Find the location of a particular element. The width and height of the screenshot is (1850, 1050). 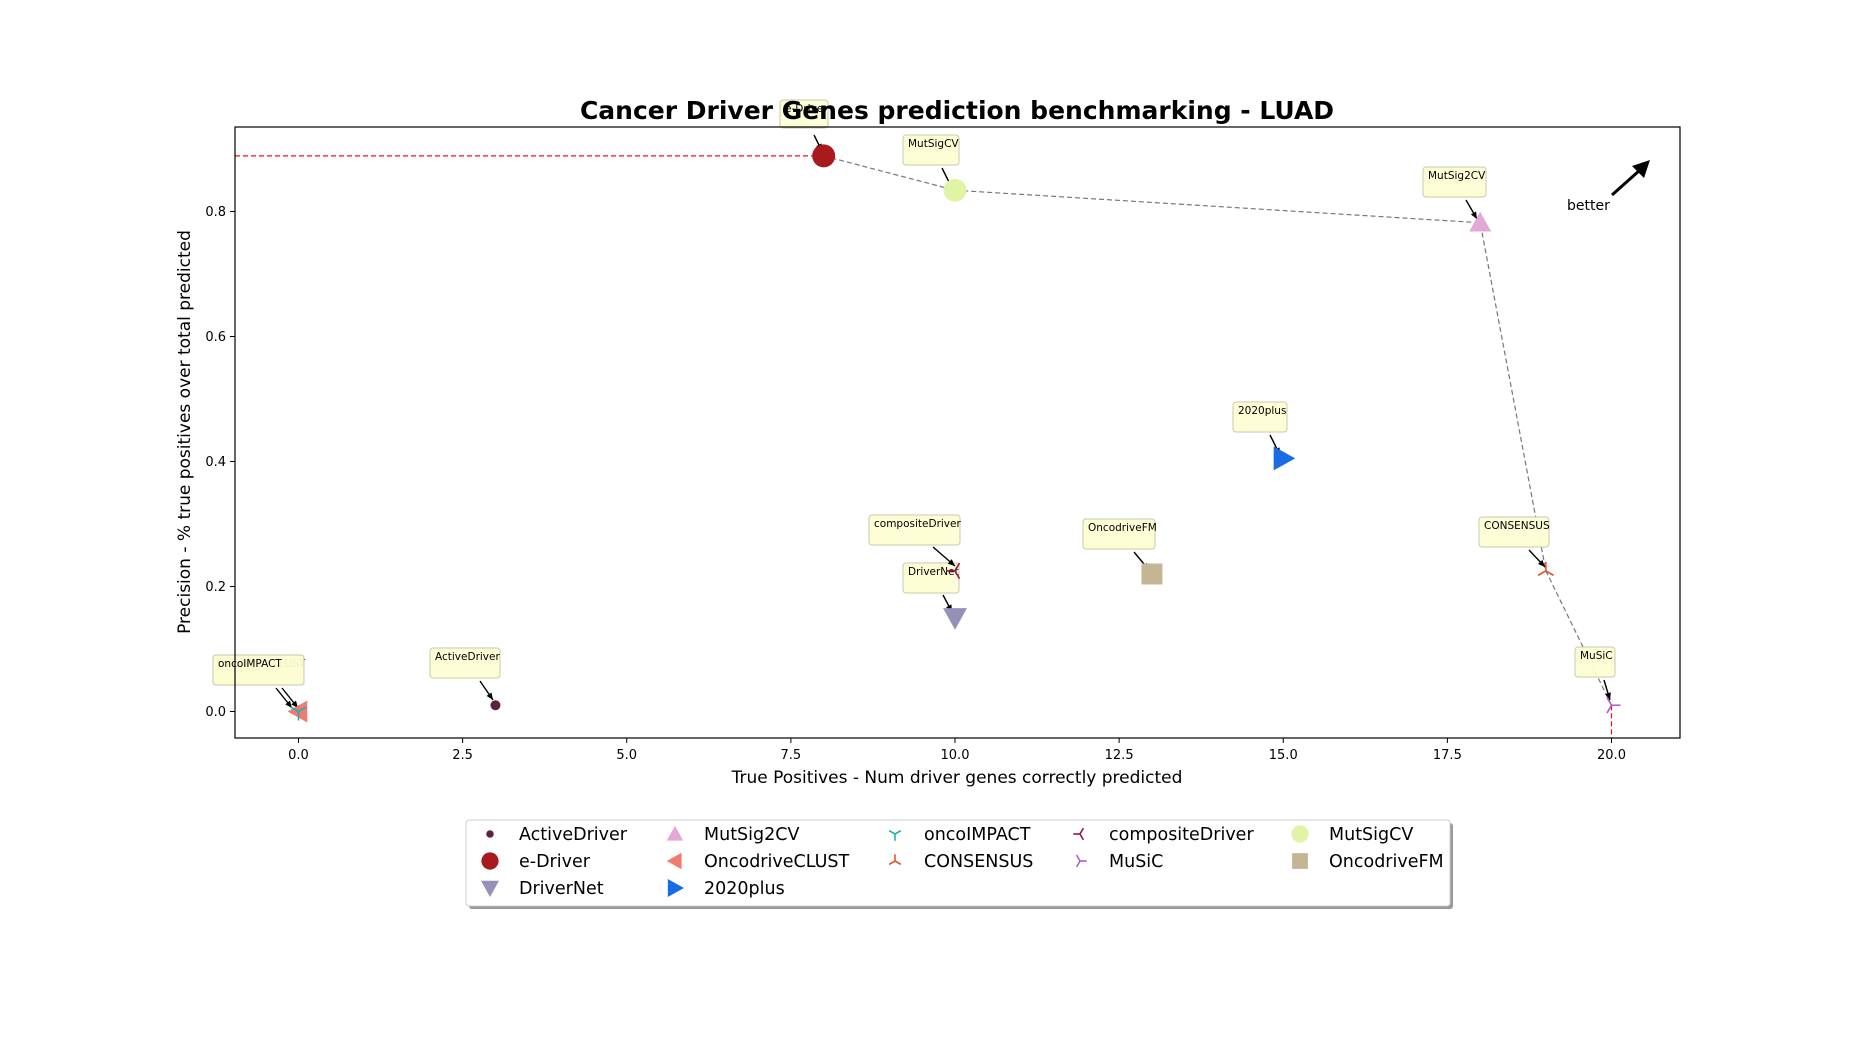

legend-label-2020plus: 2020plus is located at coordinates (744, 889).